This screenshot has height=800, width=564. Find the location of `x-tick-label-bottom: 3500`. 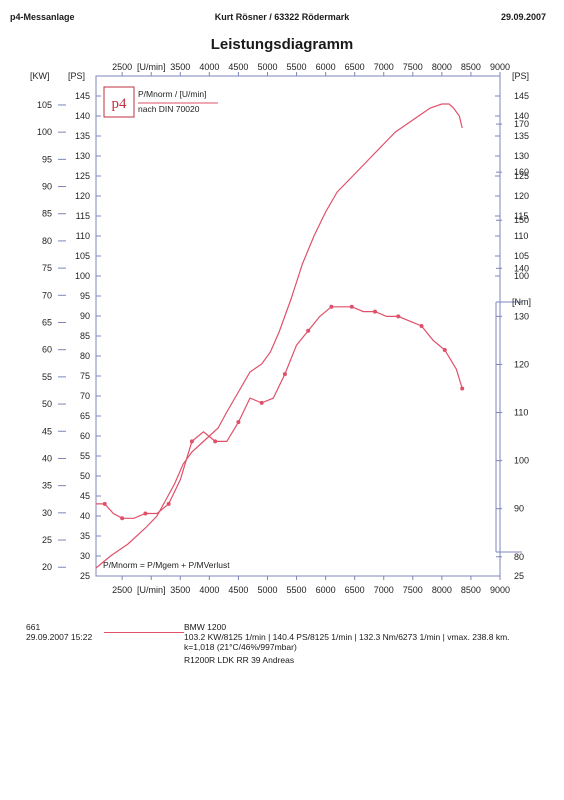

x-tick-label-bottom: 3500 is located at coordinates (180, 590).